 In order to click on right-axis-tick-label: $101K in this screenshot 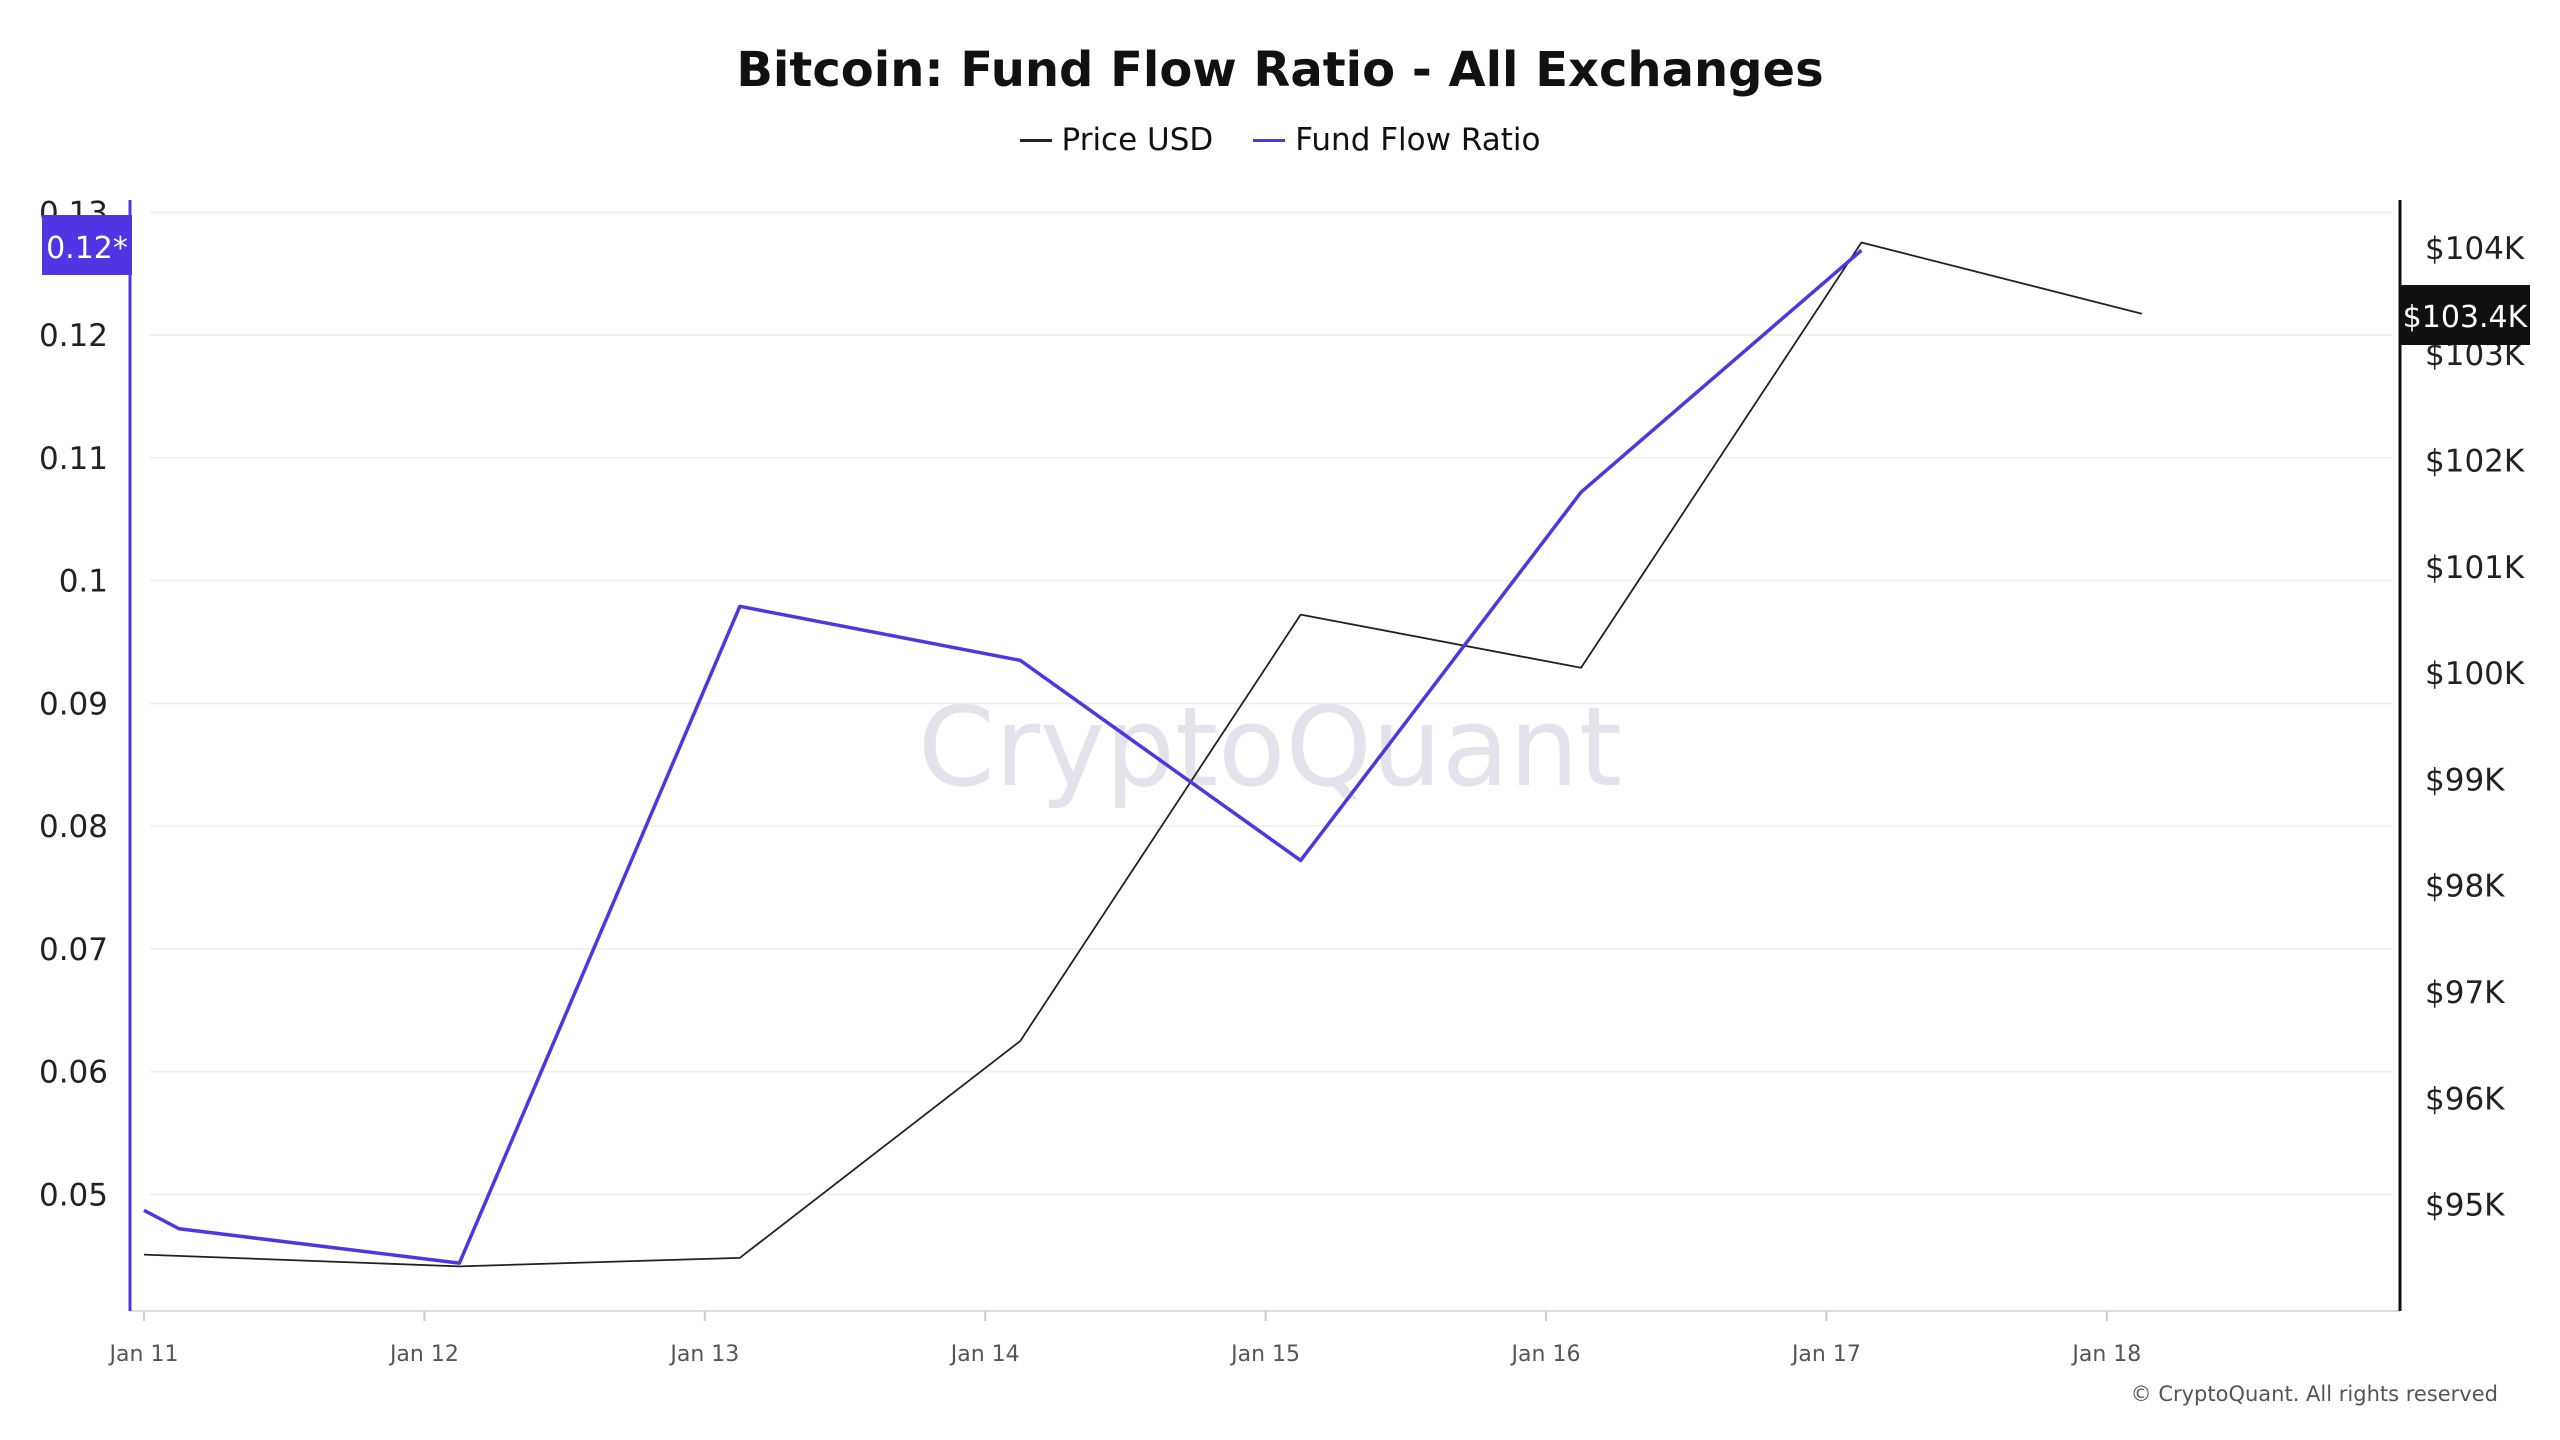, I will do `click(2475, 568)`.